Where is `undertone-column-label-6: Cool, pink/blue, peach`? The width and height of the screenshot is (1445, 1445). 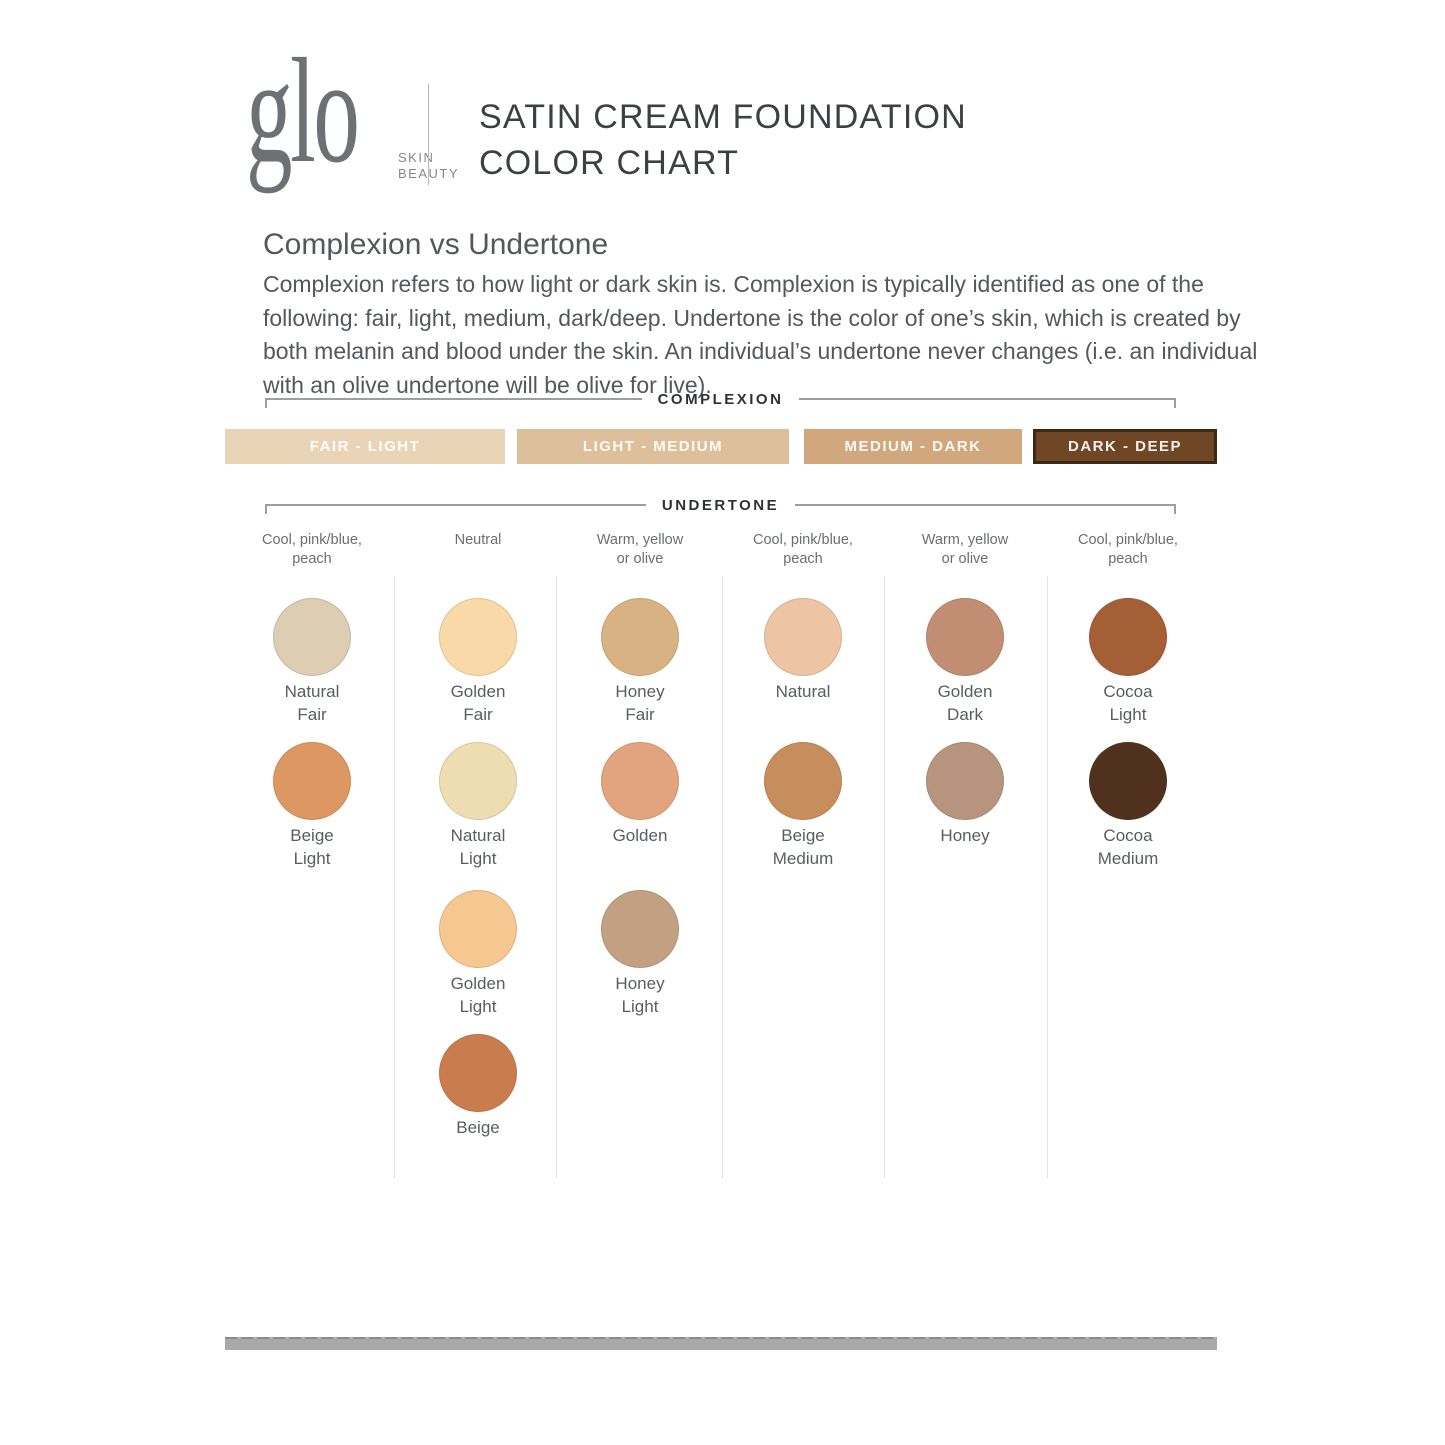
undertone-column-label-6: Cool, pink/blue, peach is located at coordinates (1128, 550).